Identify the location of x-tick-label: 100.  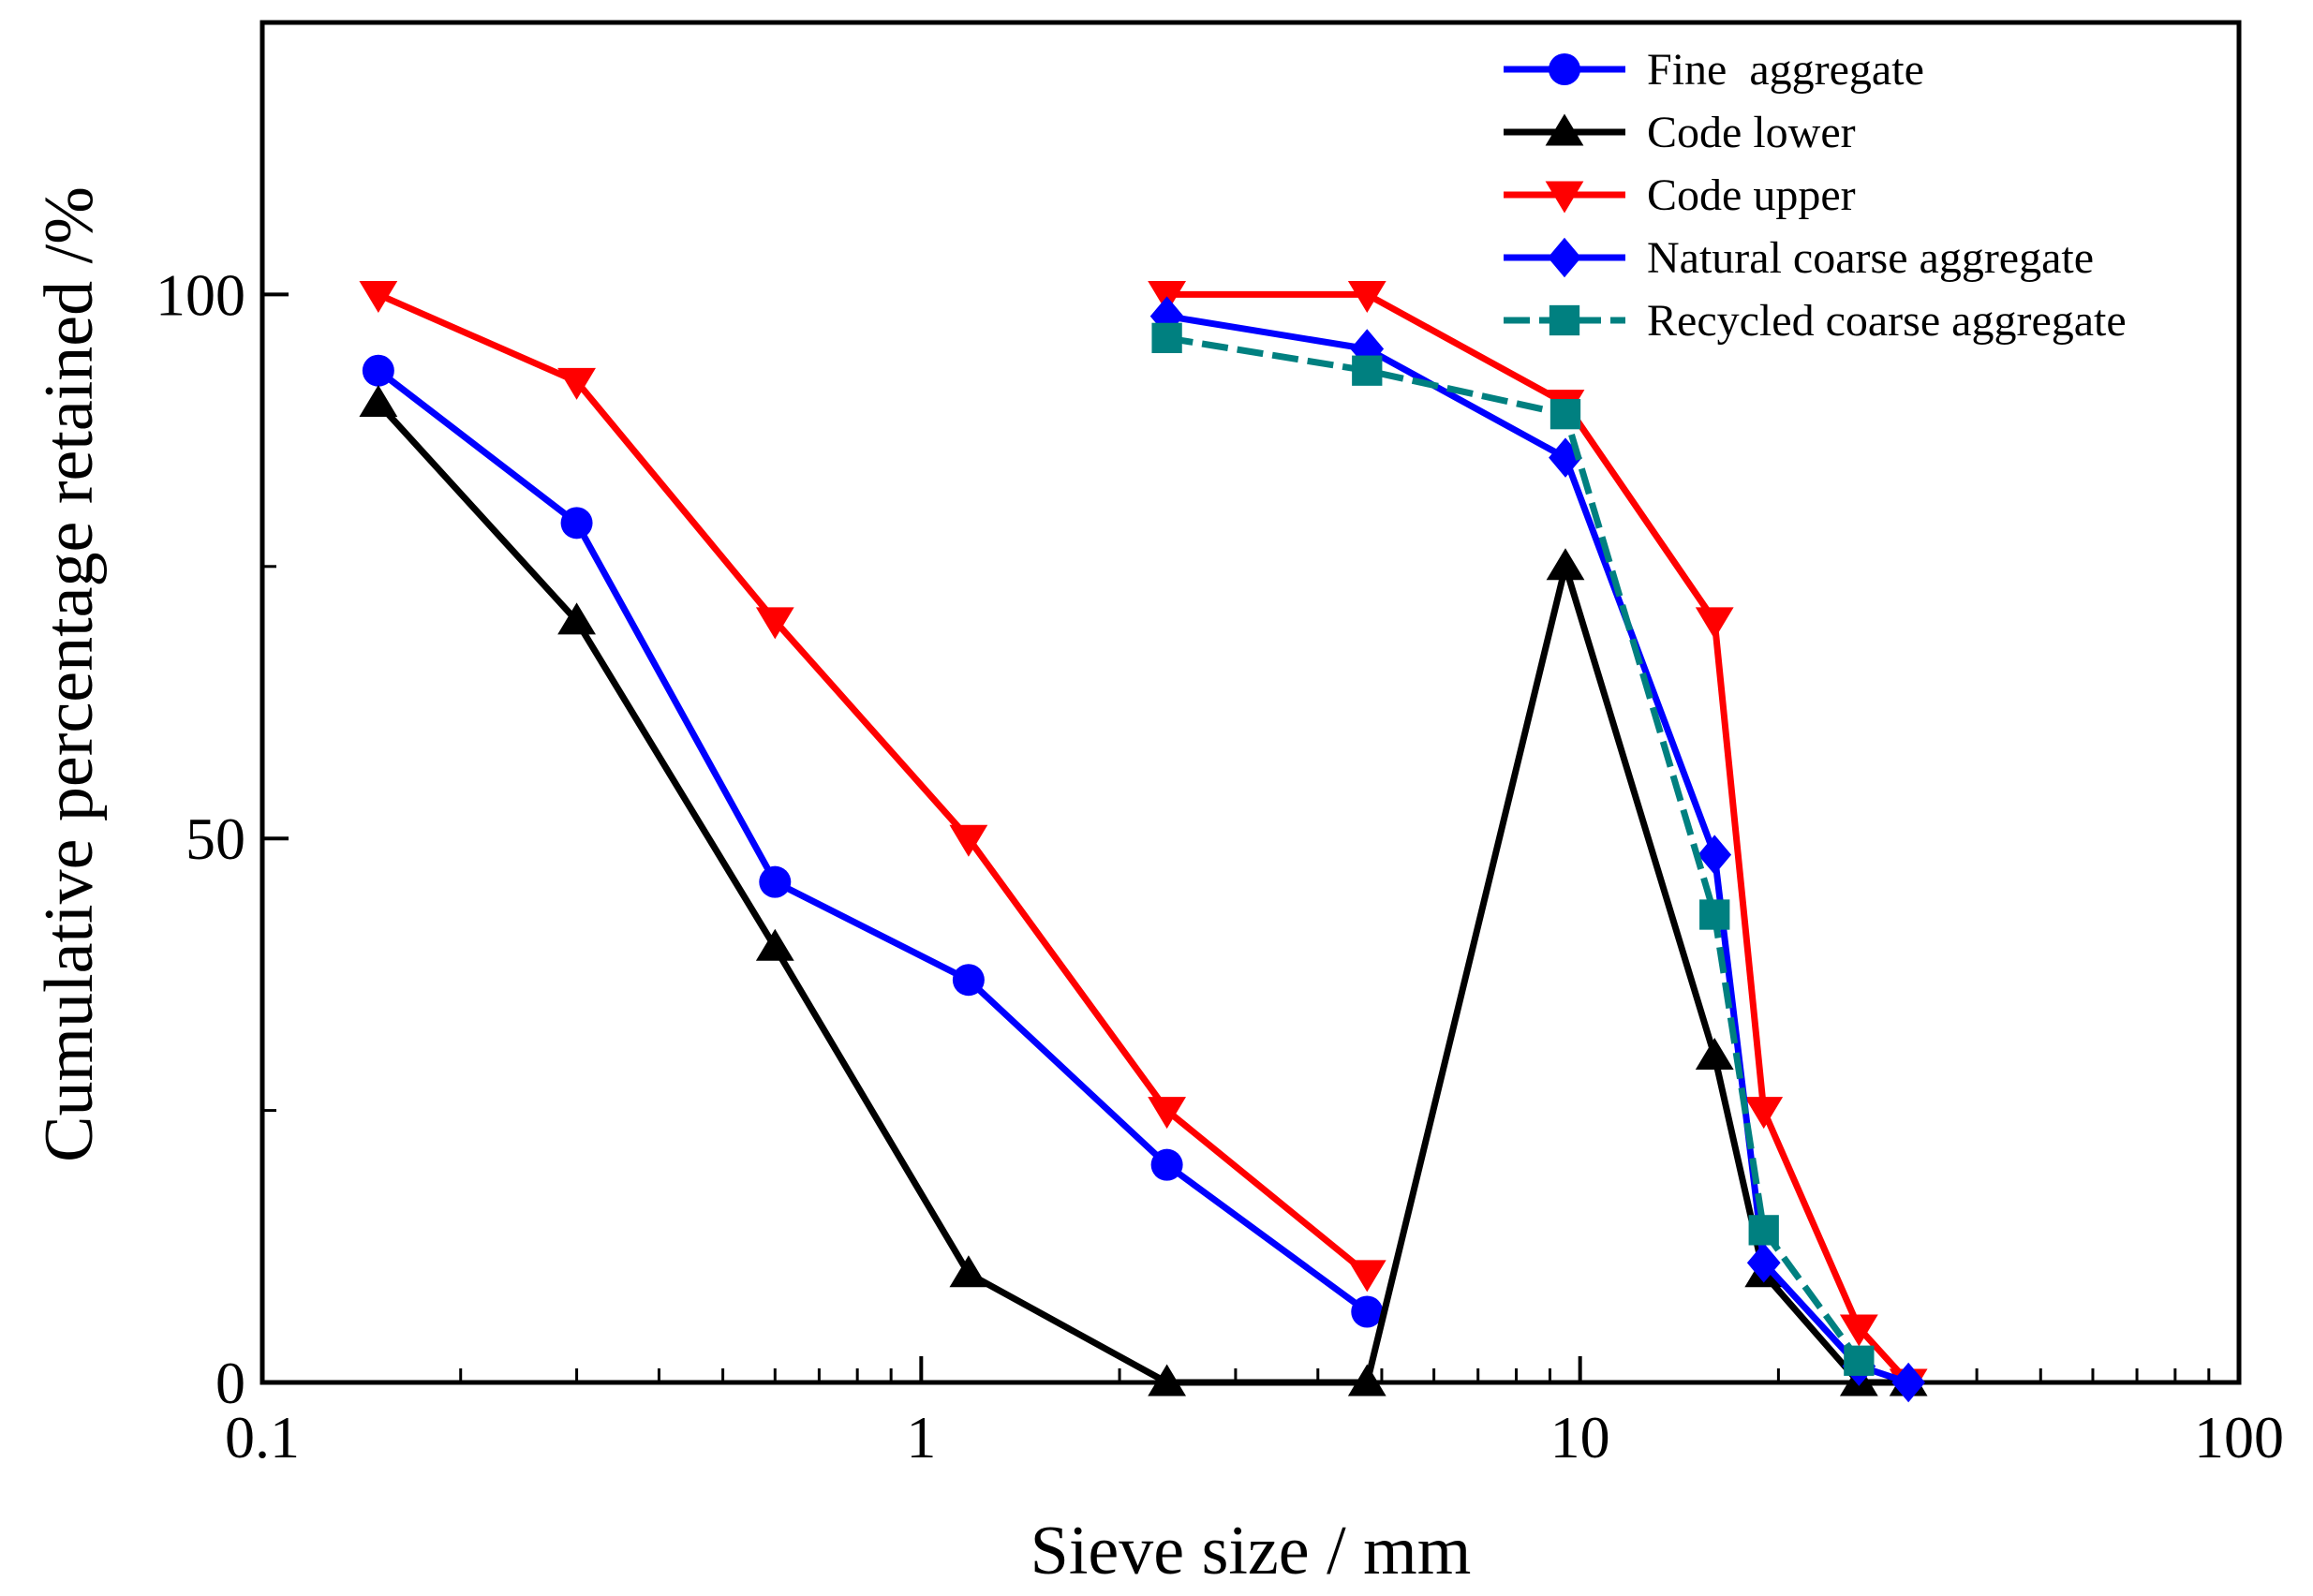
(2239, 1437).